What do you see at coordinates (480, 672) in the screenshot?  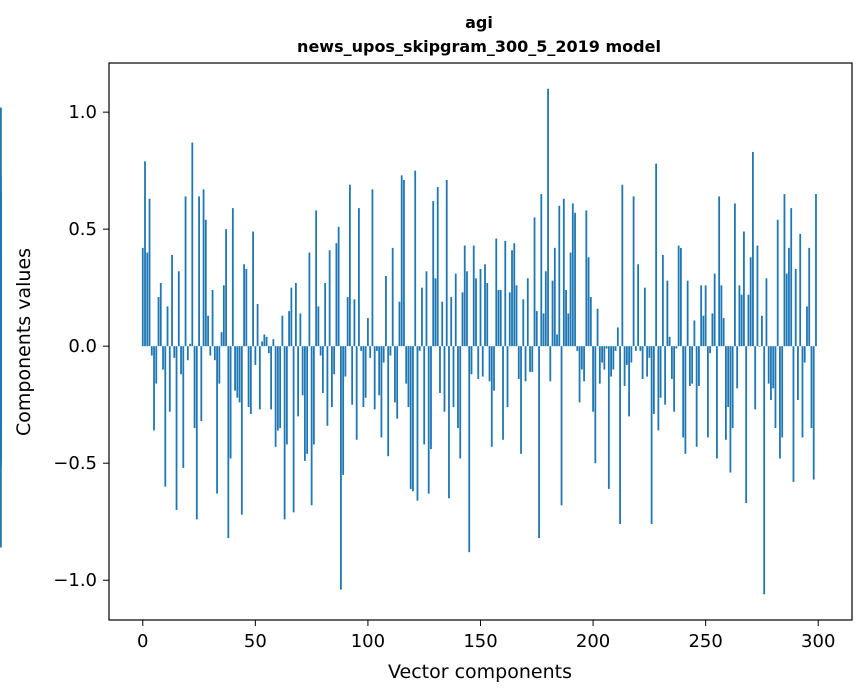 I see `x-axis-label: Vector components` at bounding box center [480, 672].